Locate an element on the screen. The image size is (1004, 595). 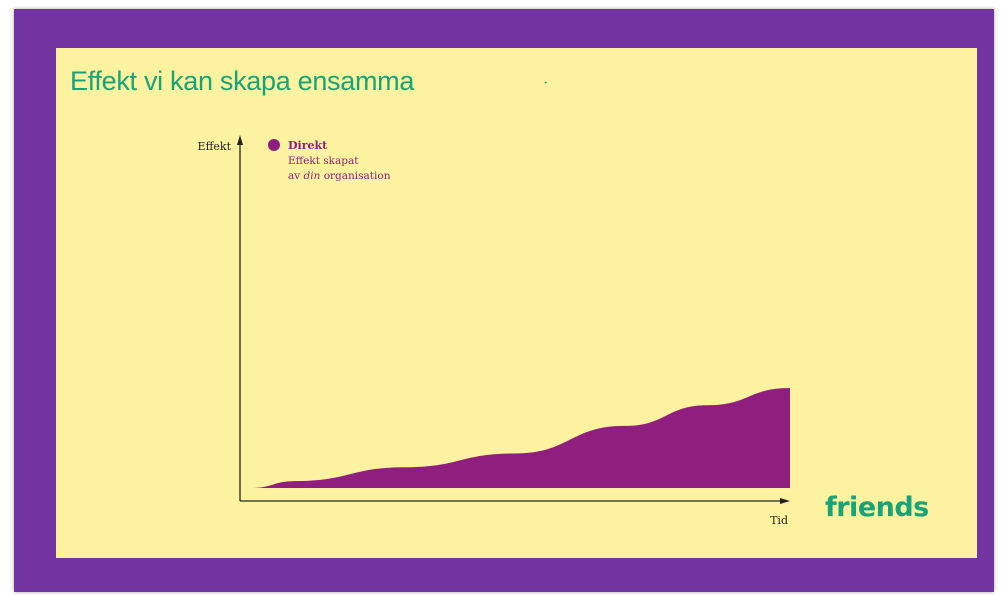
legend-line-2-prefix: av is located at coordinates (296, 176).